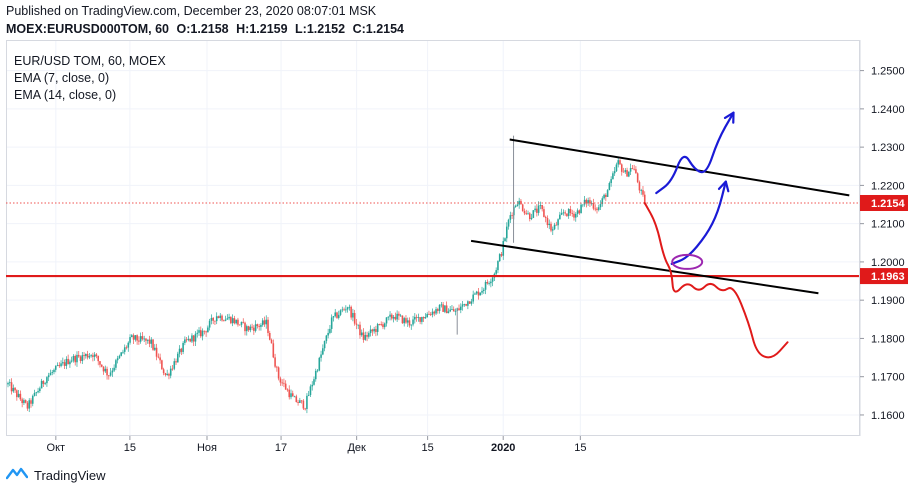 The image size is (915, 492). I want to click on trend-channel, so click(660, 216).